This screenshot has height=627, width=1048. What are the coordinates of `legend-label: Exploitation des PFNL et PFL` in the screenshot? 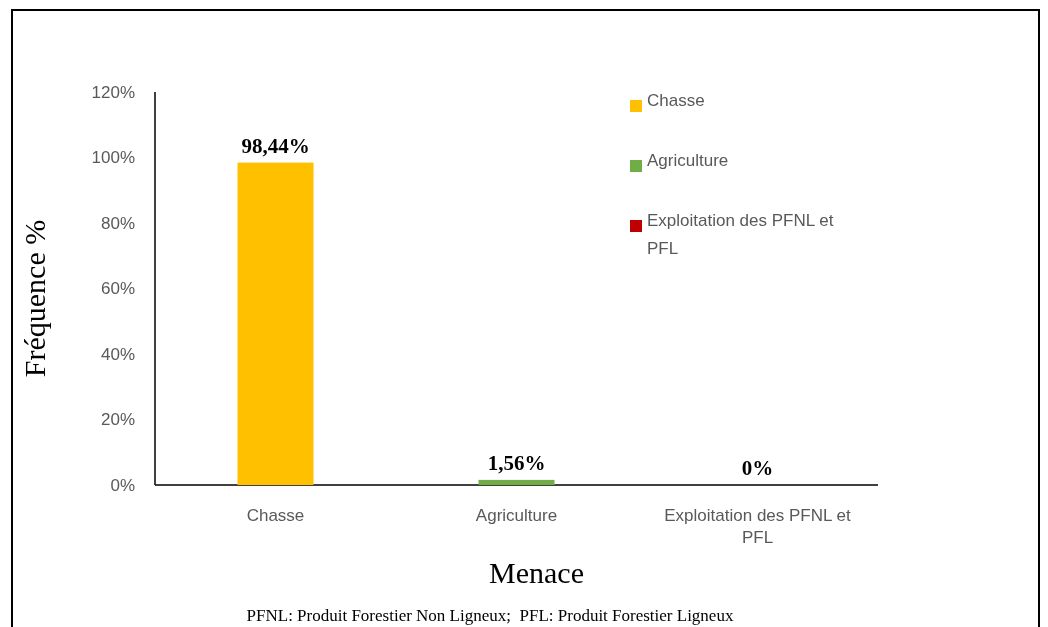 It's located at (740, 234).